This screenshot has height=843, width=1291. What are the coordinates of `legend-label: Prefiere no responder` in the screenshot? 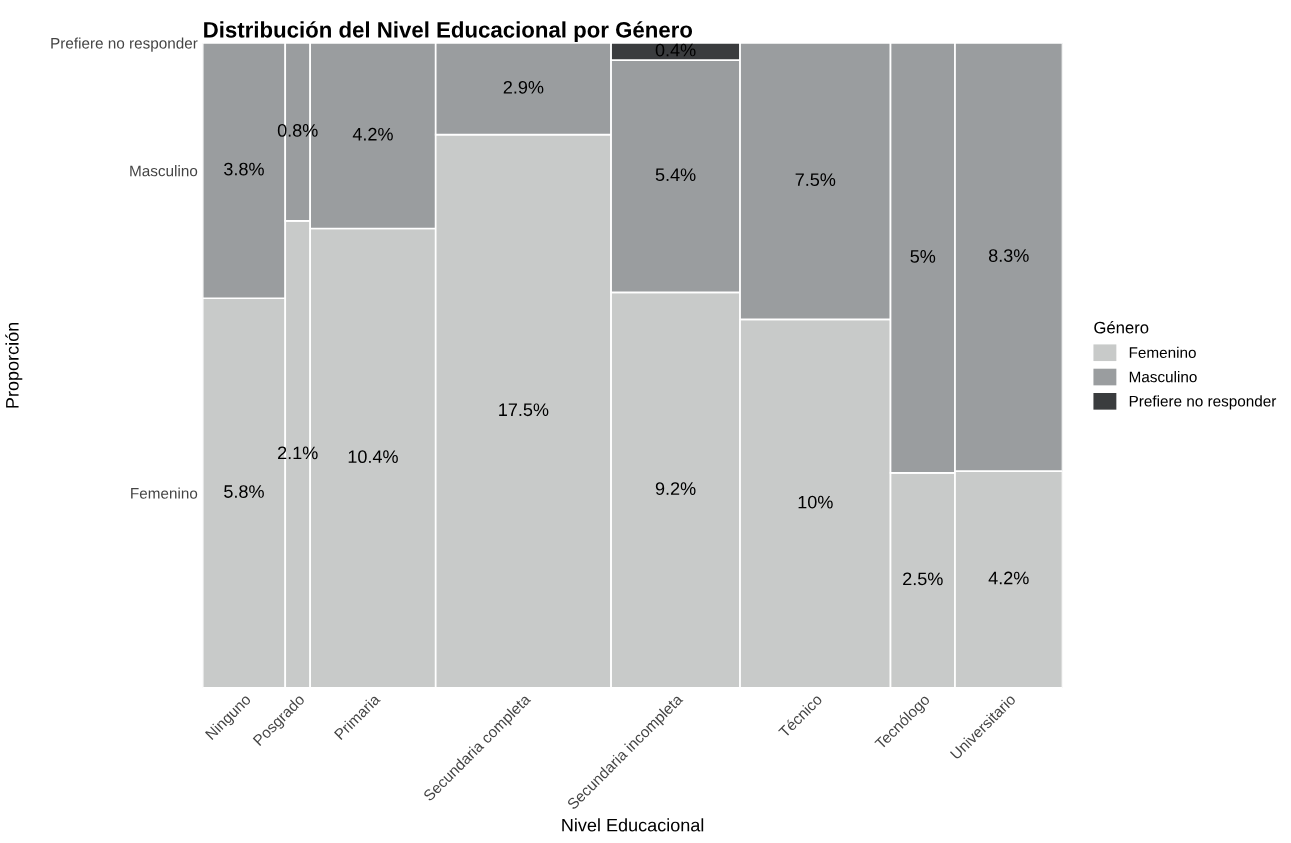 It's located at (1203, 402).